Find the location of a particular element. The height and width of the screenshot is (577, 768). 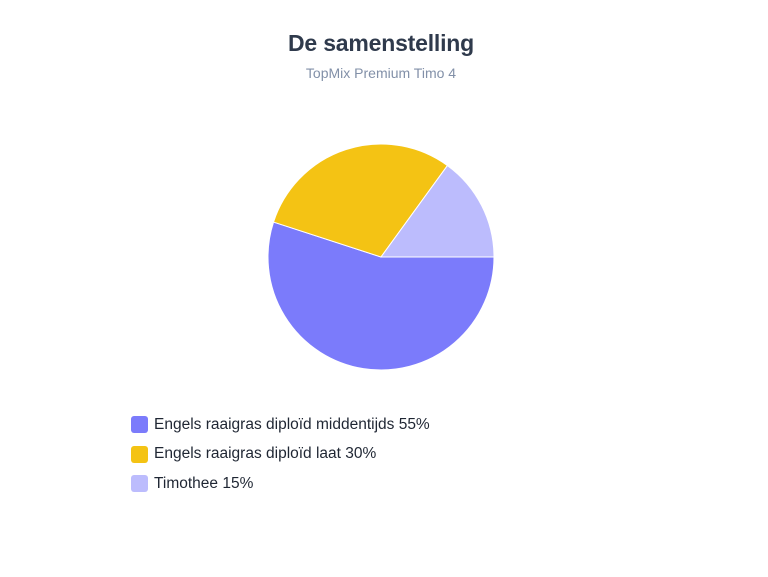

legend-label: Timothee 15% is located at coordinates (204, 483).